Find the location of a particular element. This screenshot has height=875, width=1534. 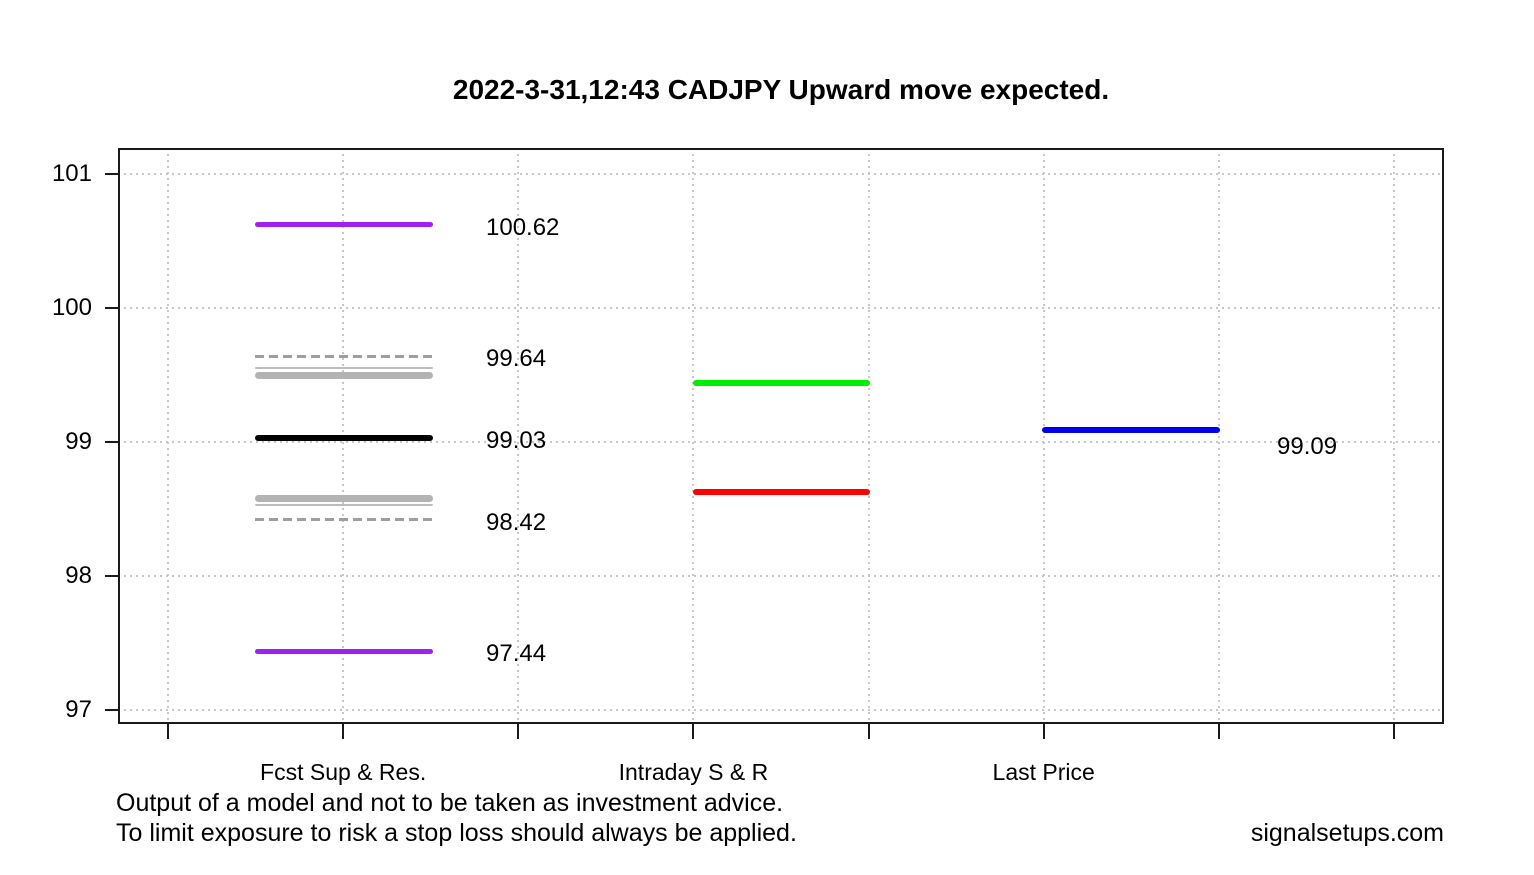

data-segment-fcst-97.44 is located at coordinates (344, 651).